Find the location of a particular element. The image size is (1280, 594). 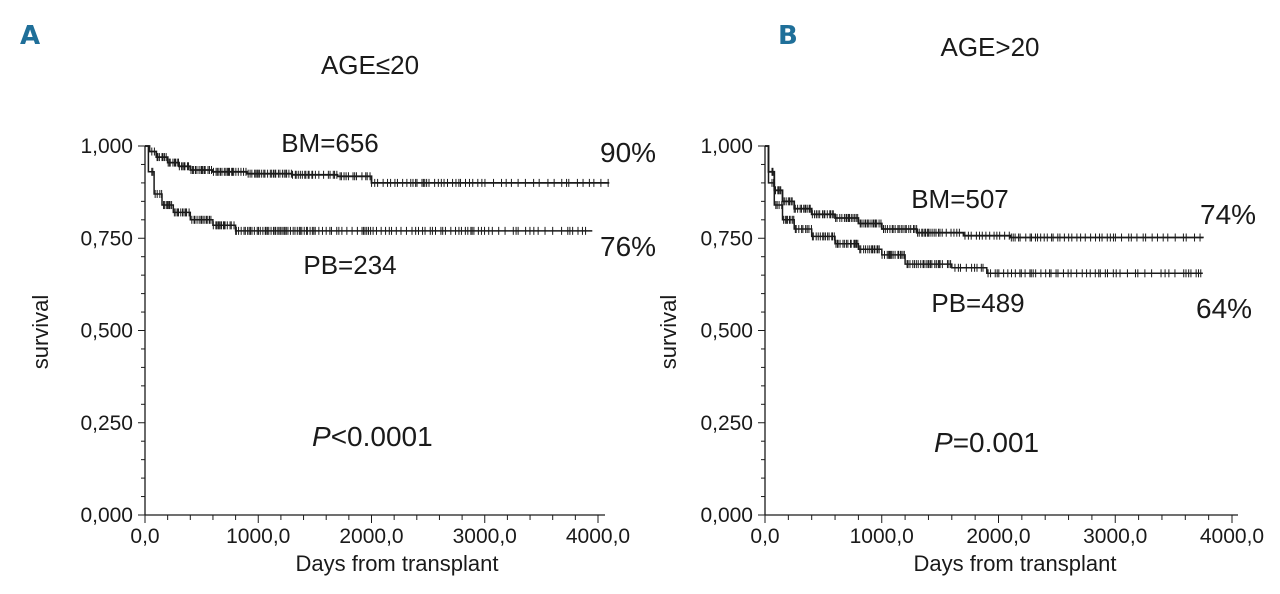

panel-a-curves is located at coordinates (377, 190).